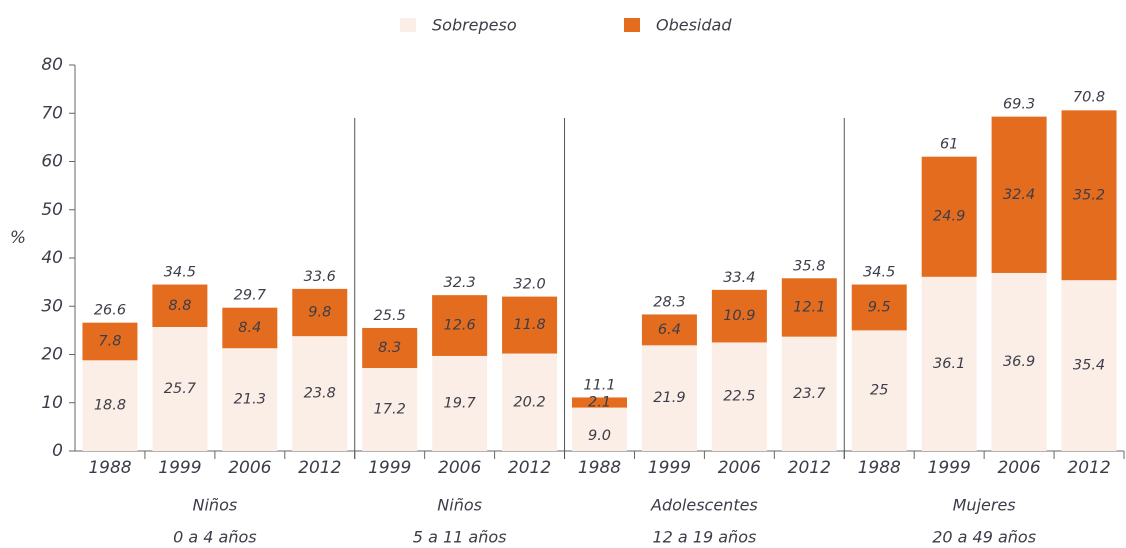 The height and width of the screenshot is (548, 1126). Describe the element at coordinates (52, 355) in the screenshot. I see `y-tick-label: 20` at that location.